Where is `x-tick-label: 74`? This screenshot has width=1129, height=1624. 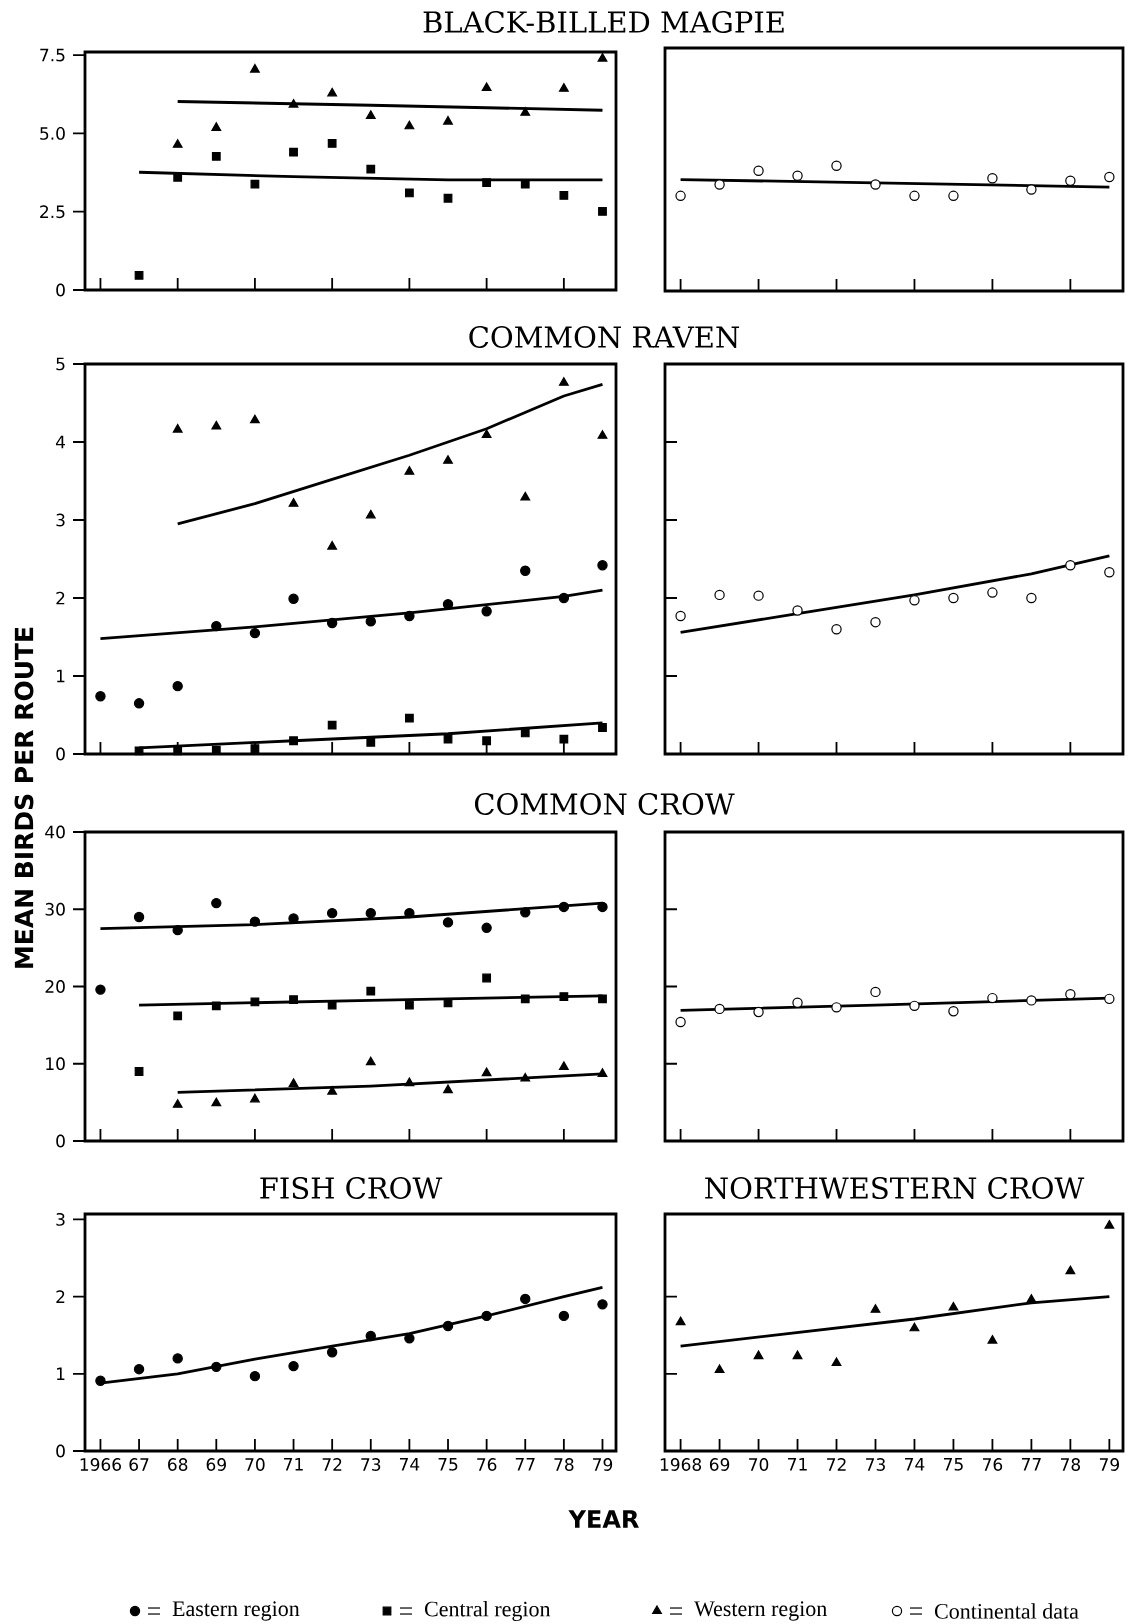
x-tick-label: 74 is located at coordinates (915, 1464).